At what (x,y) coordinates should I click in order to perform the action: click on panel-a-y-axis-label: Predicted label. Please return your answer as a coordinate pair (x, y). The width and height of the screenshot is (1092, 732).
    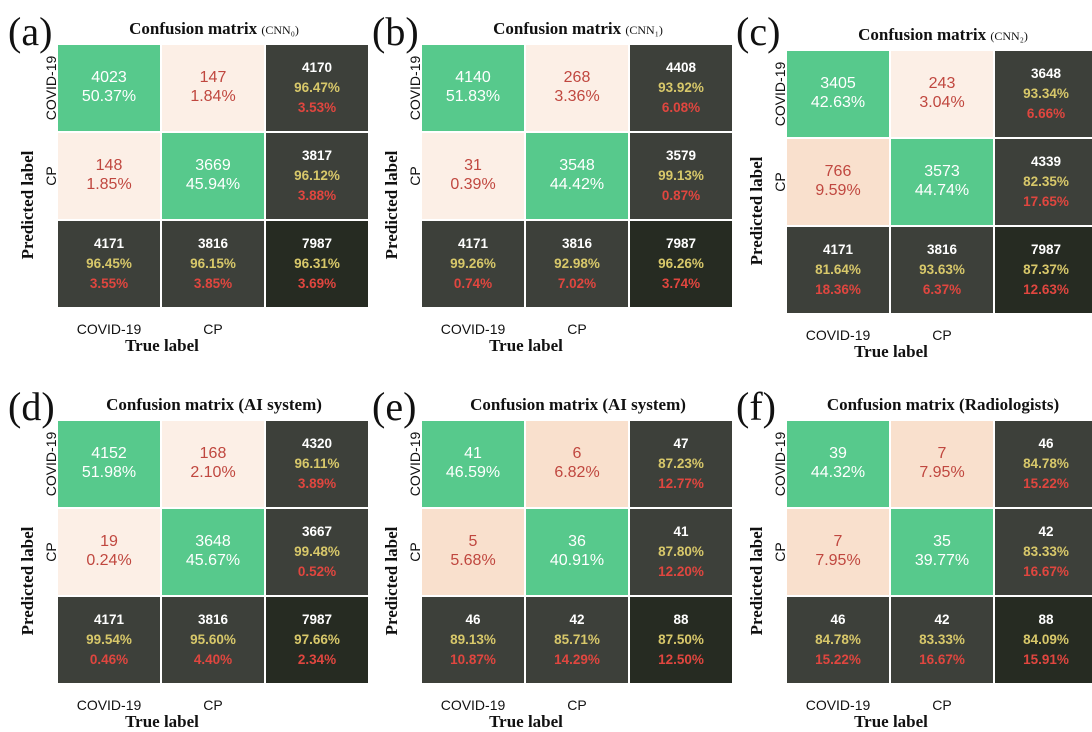
    Looking at the image, I should click on (27, 205).